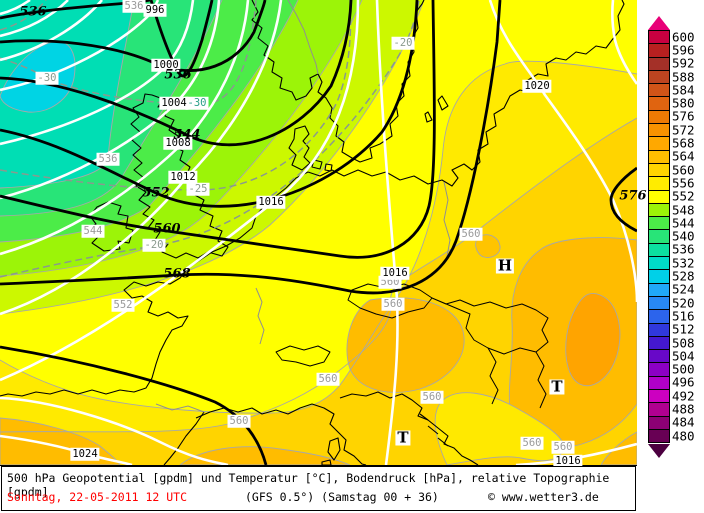 This screenshot has height=513, width=704. Describe the element at coordinates (303, 356) in the screenshot. I see `border-switzerland` at that location.